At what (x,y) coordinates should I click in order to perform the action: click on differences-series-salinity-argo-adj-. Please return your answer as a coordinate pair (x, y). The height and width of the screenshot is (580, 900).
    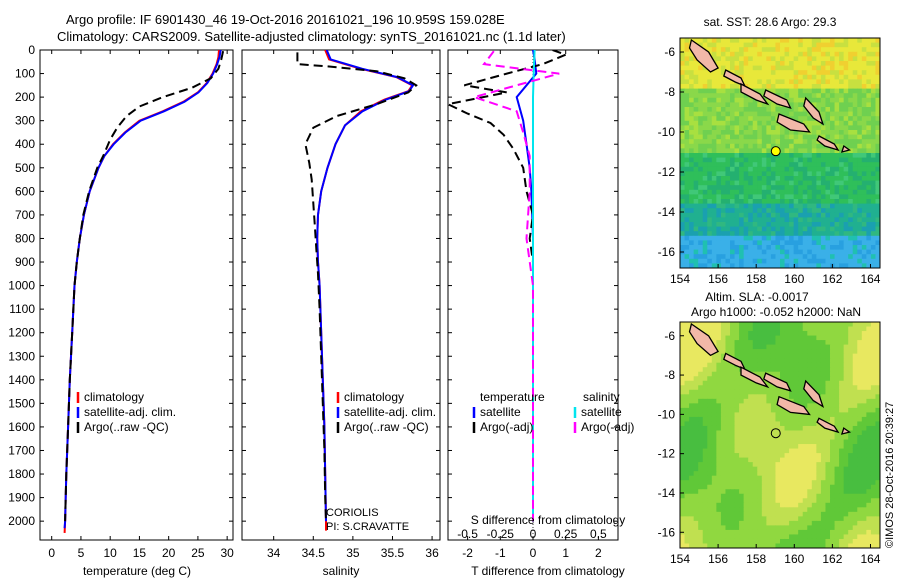
    Looking at the image, I should click on (515, 286).